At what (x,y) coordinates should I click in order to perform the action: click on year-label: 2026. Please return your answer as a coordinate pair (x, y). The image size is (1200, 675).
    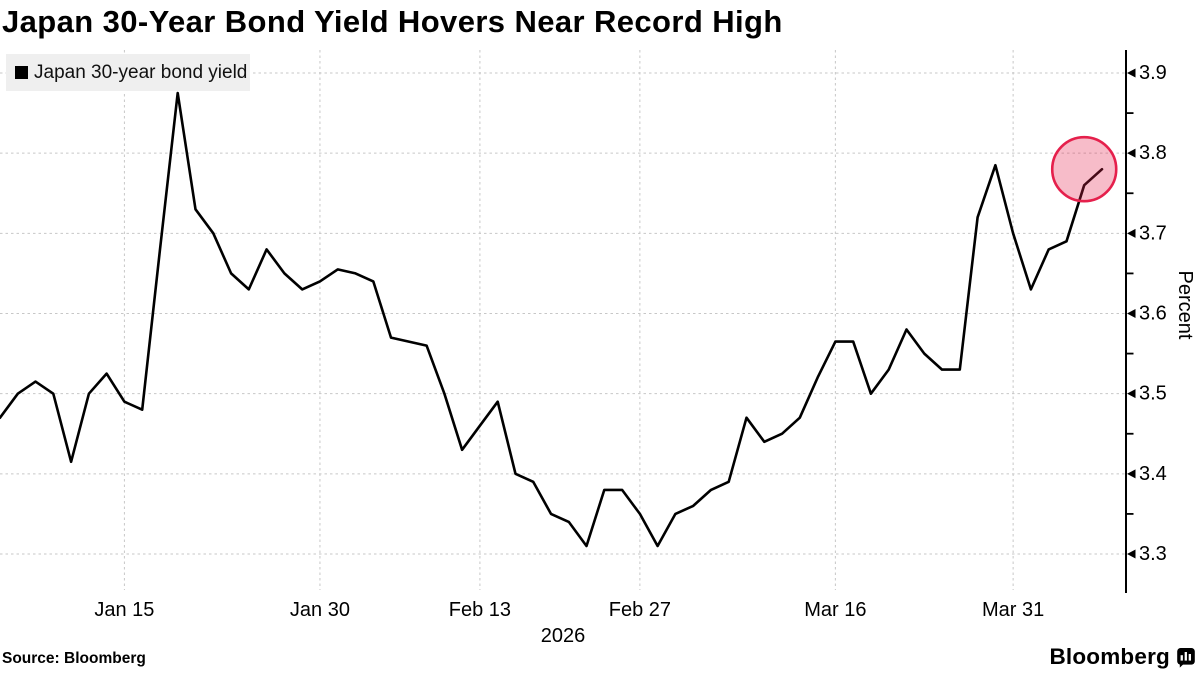
    Looking at the image, I should click on (563, 636).